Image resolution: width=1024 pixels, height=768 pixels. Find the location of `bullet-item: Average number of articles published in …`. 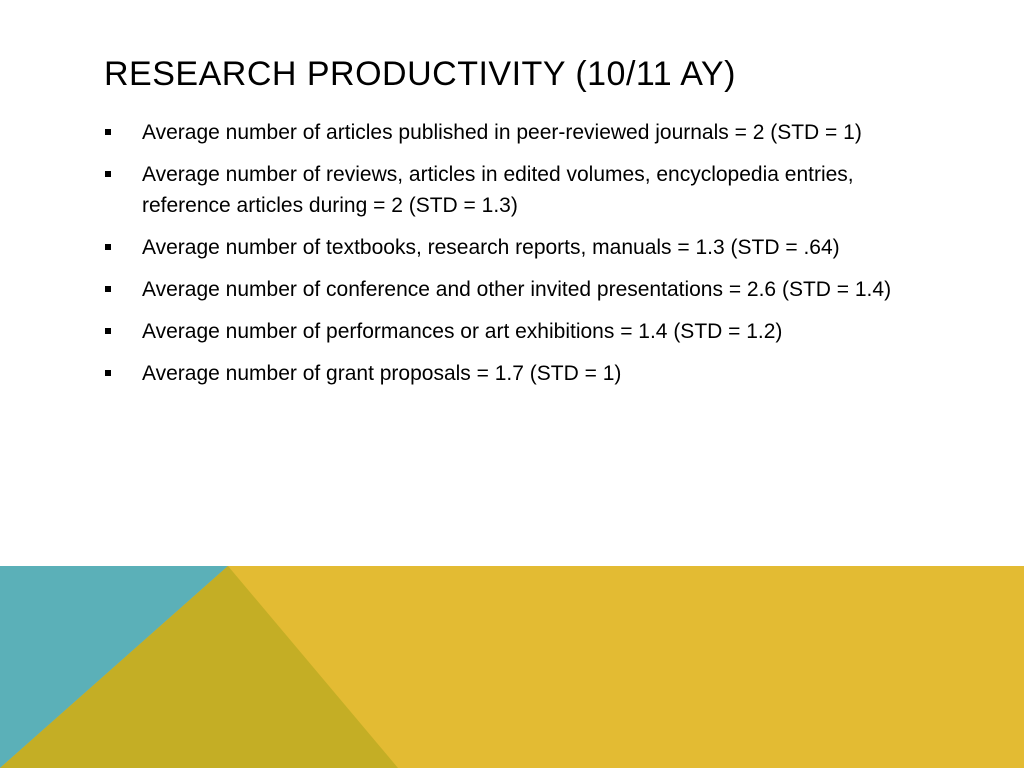

bullet-item: Average number of articles published in … is located at coordinates (504, 132).